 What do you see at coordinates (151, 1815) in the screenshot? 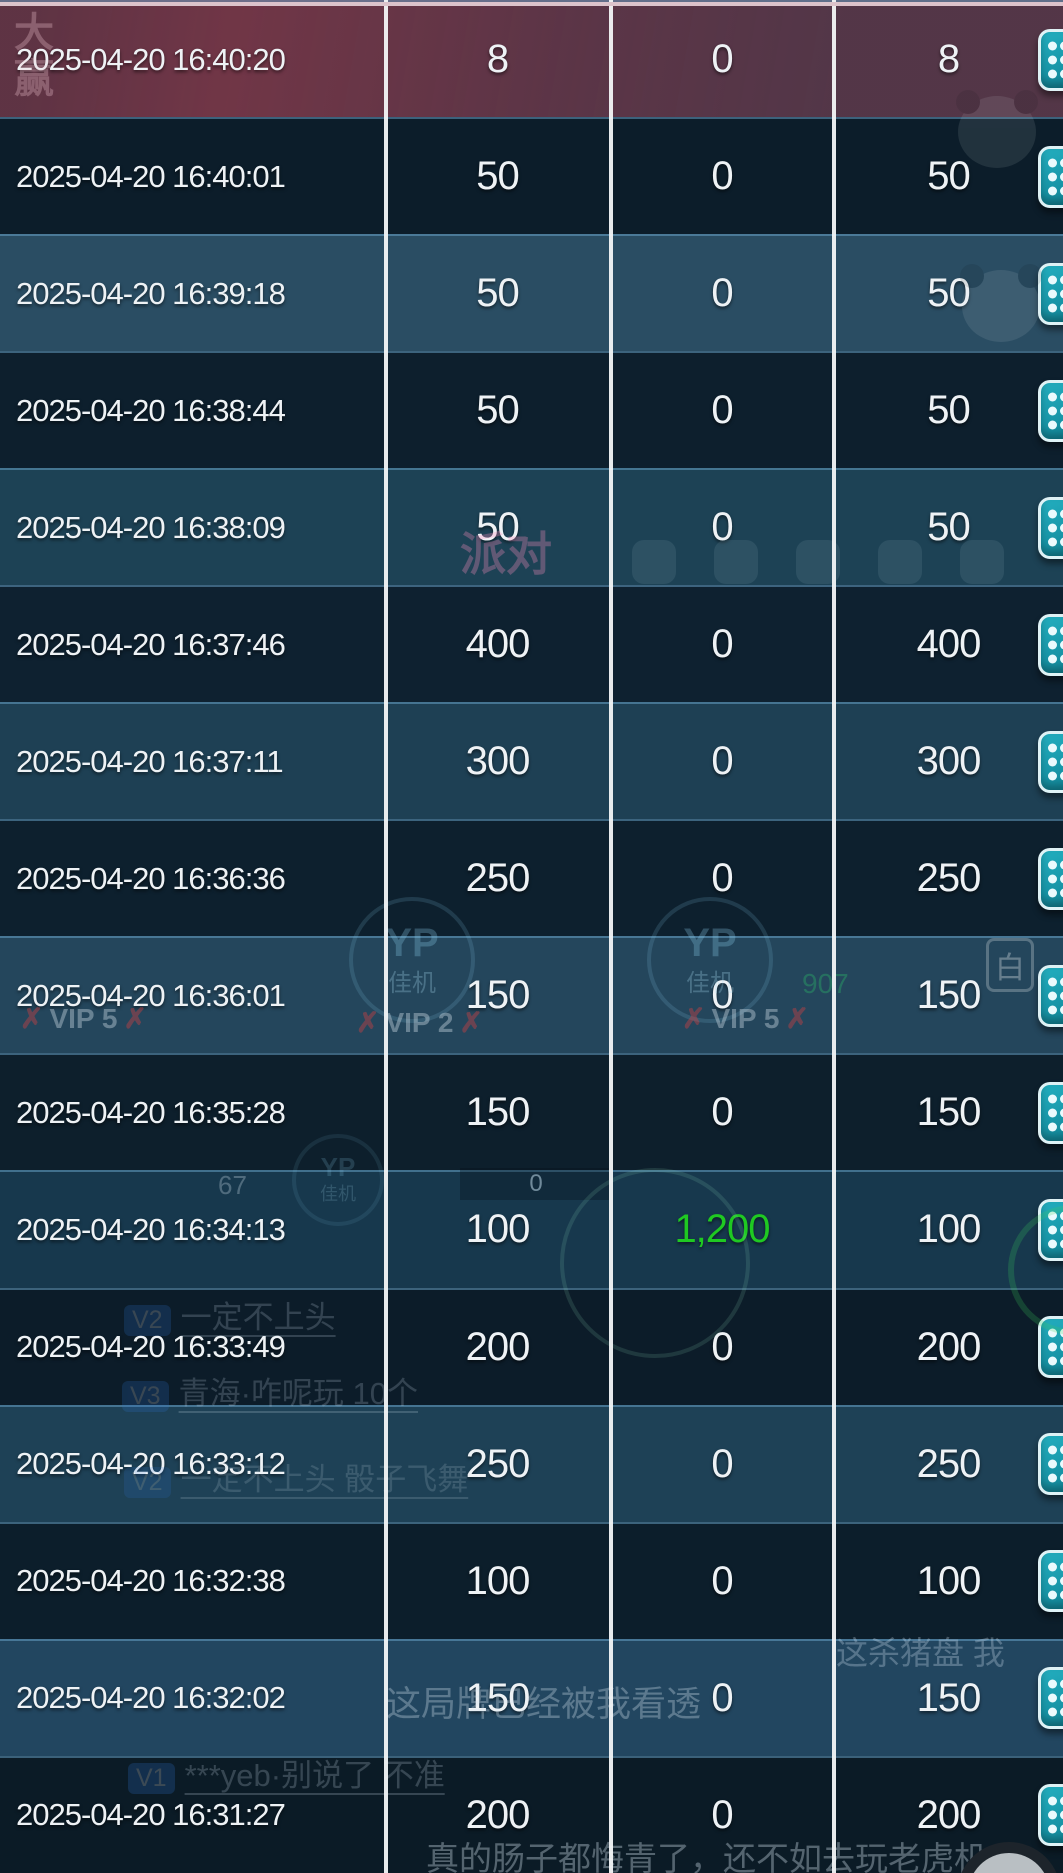
I see `timestamp-cell: 2025-04-20 16:31:27` at bounding box center [151, 1815].